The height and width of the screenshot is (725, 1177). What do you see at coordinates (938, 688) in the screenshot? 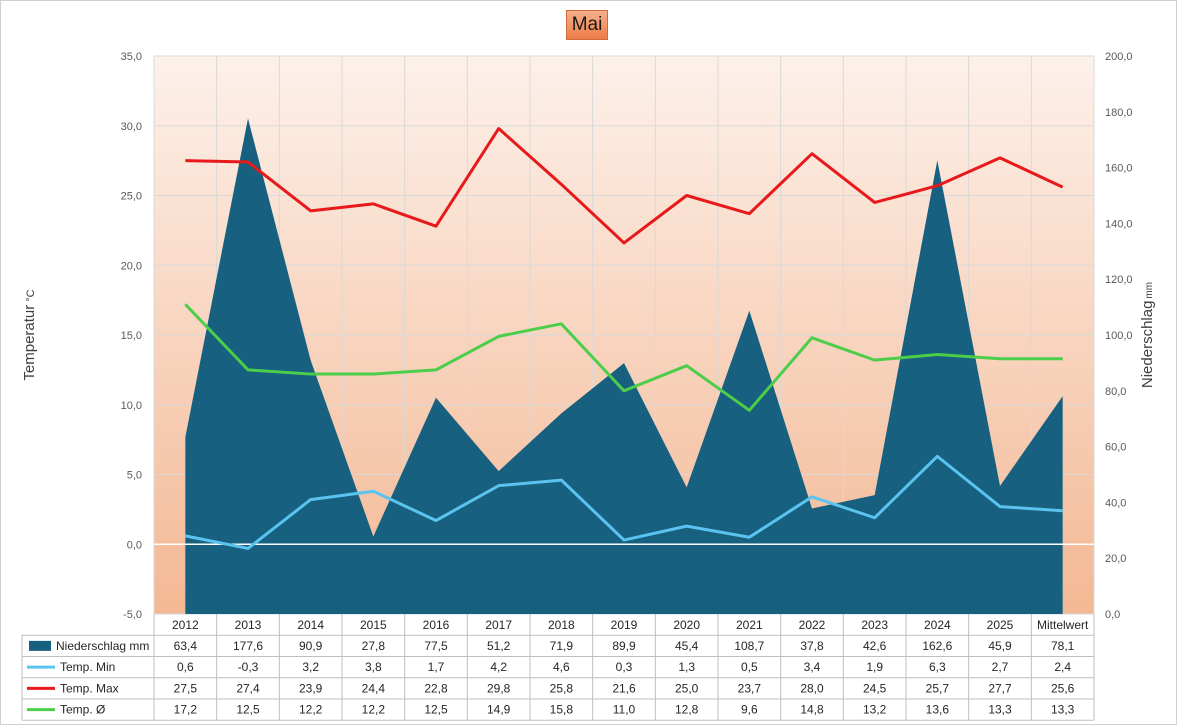
I see `table-cell-value: 25,7` at bounding box center [938, 688].